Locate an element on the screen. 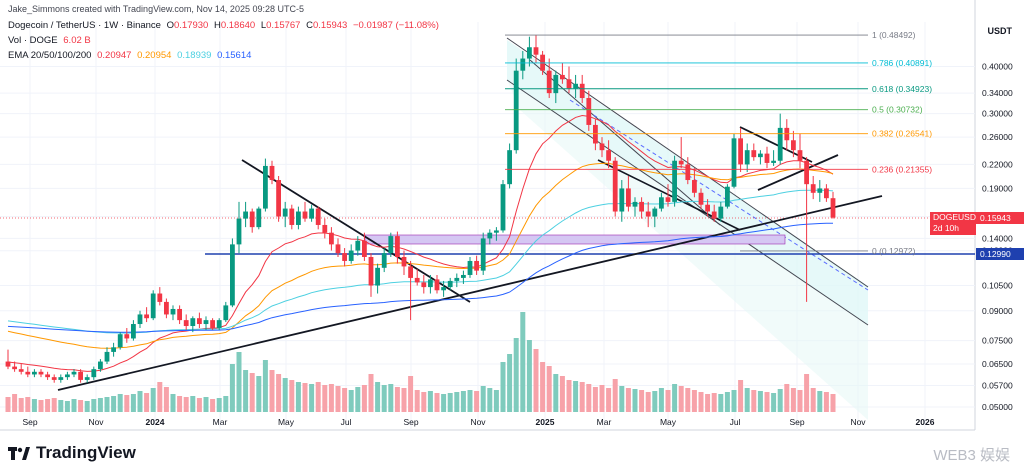  symbol-title: Dogecoin / TetherUS · 1W · Binance is located at coordinates (84, 25).